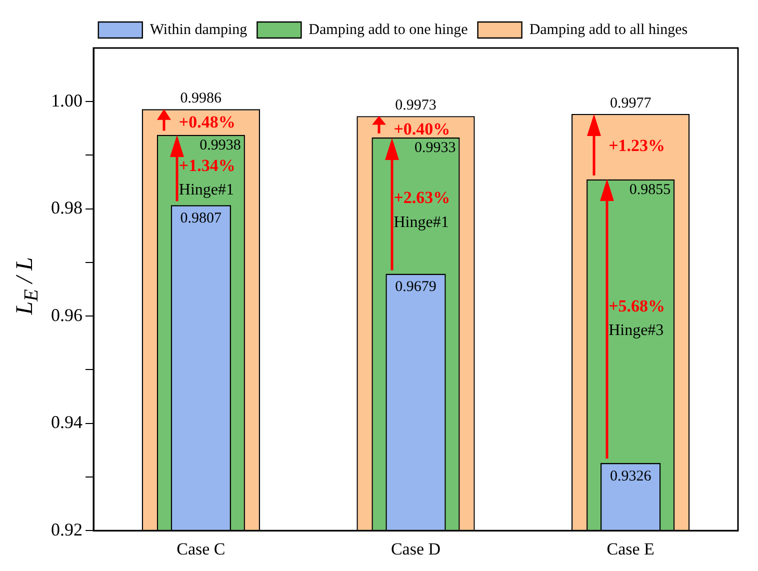 Image resolution: width=758 pixels, height=571 pixels. What do you see at coordinates (422, 128) in the screenshot?
I see `annotation: +0.40%` at bounding box center [422, 128].